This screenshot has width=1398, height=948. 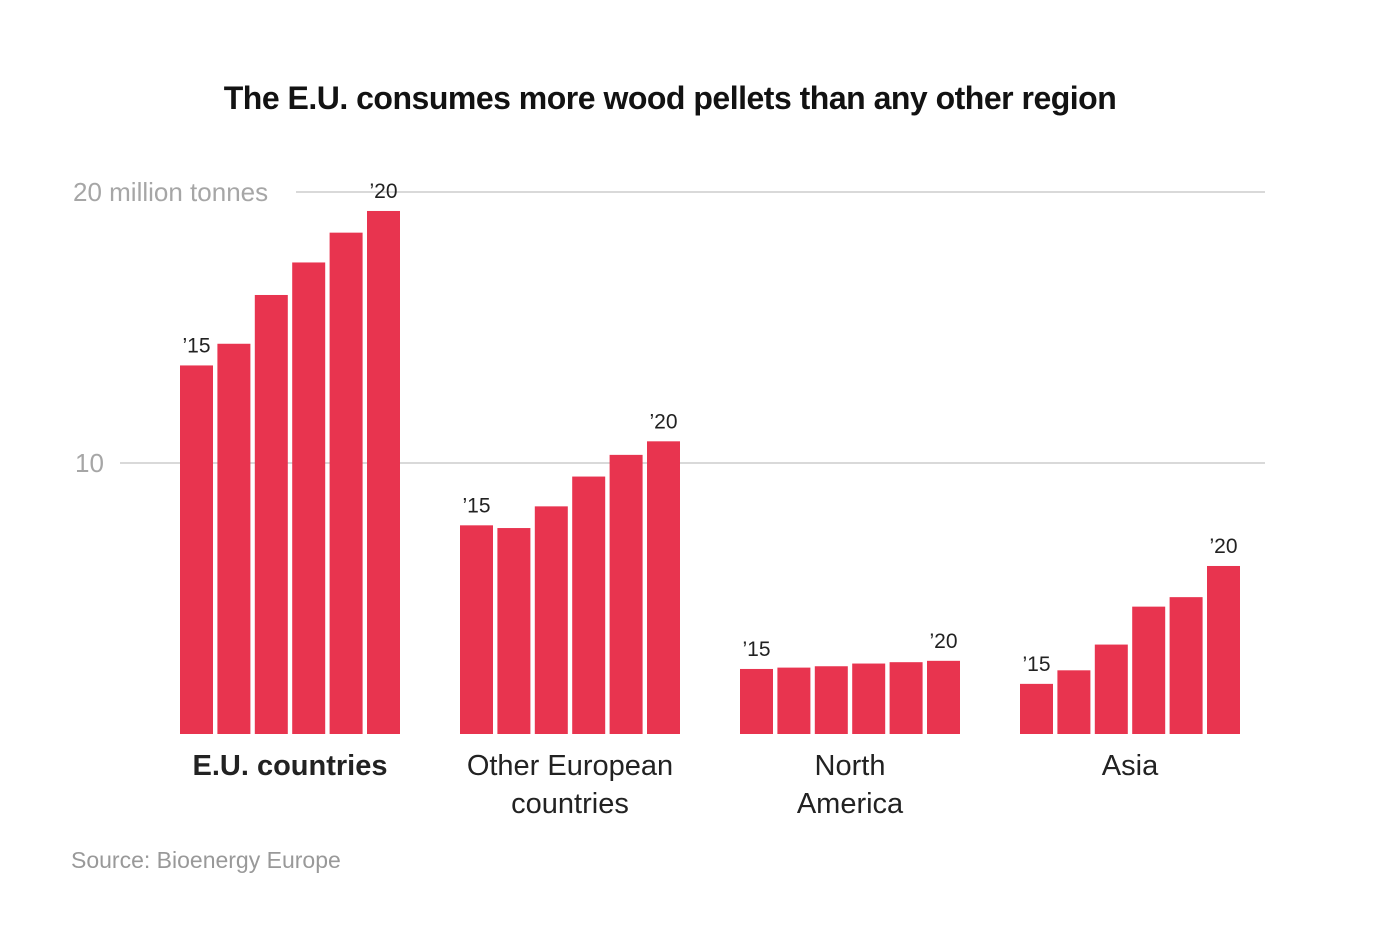 What do you see at coordinates (570, 766) in the screenshot?
I see `category-label: Other European` at bounding box center [570, 766].